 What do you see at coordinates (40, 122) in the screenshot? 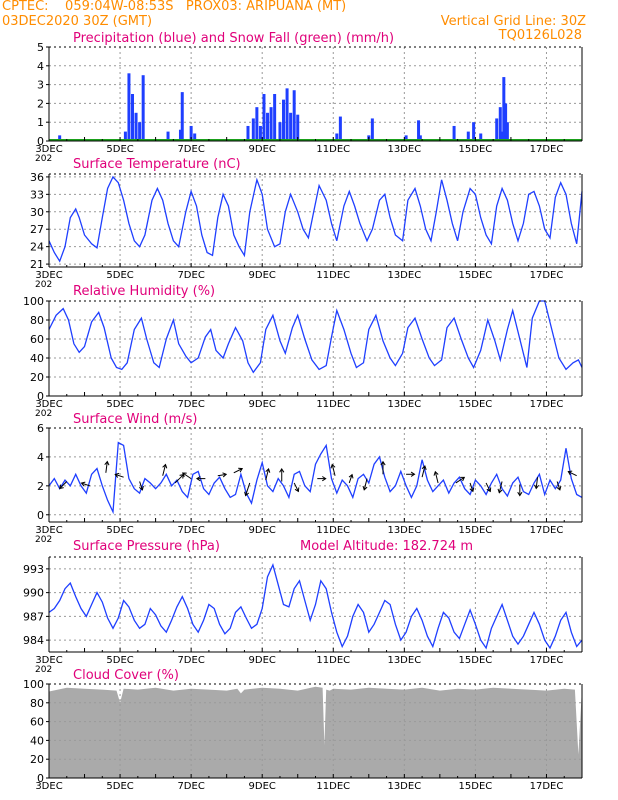
I see `y-tick-label: 1` at bounding box center [40, 122].